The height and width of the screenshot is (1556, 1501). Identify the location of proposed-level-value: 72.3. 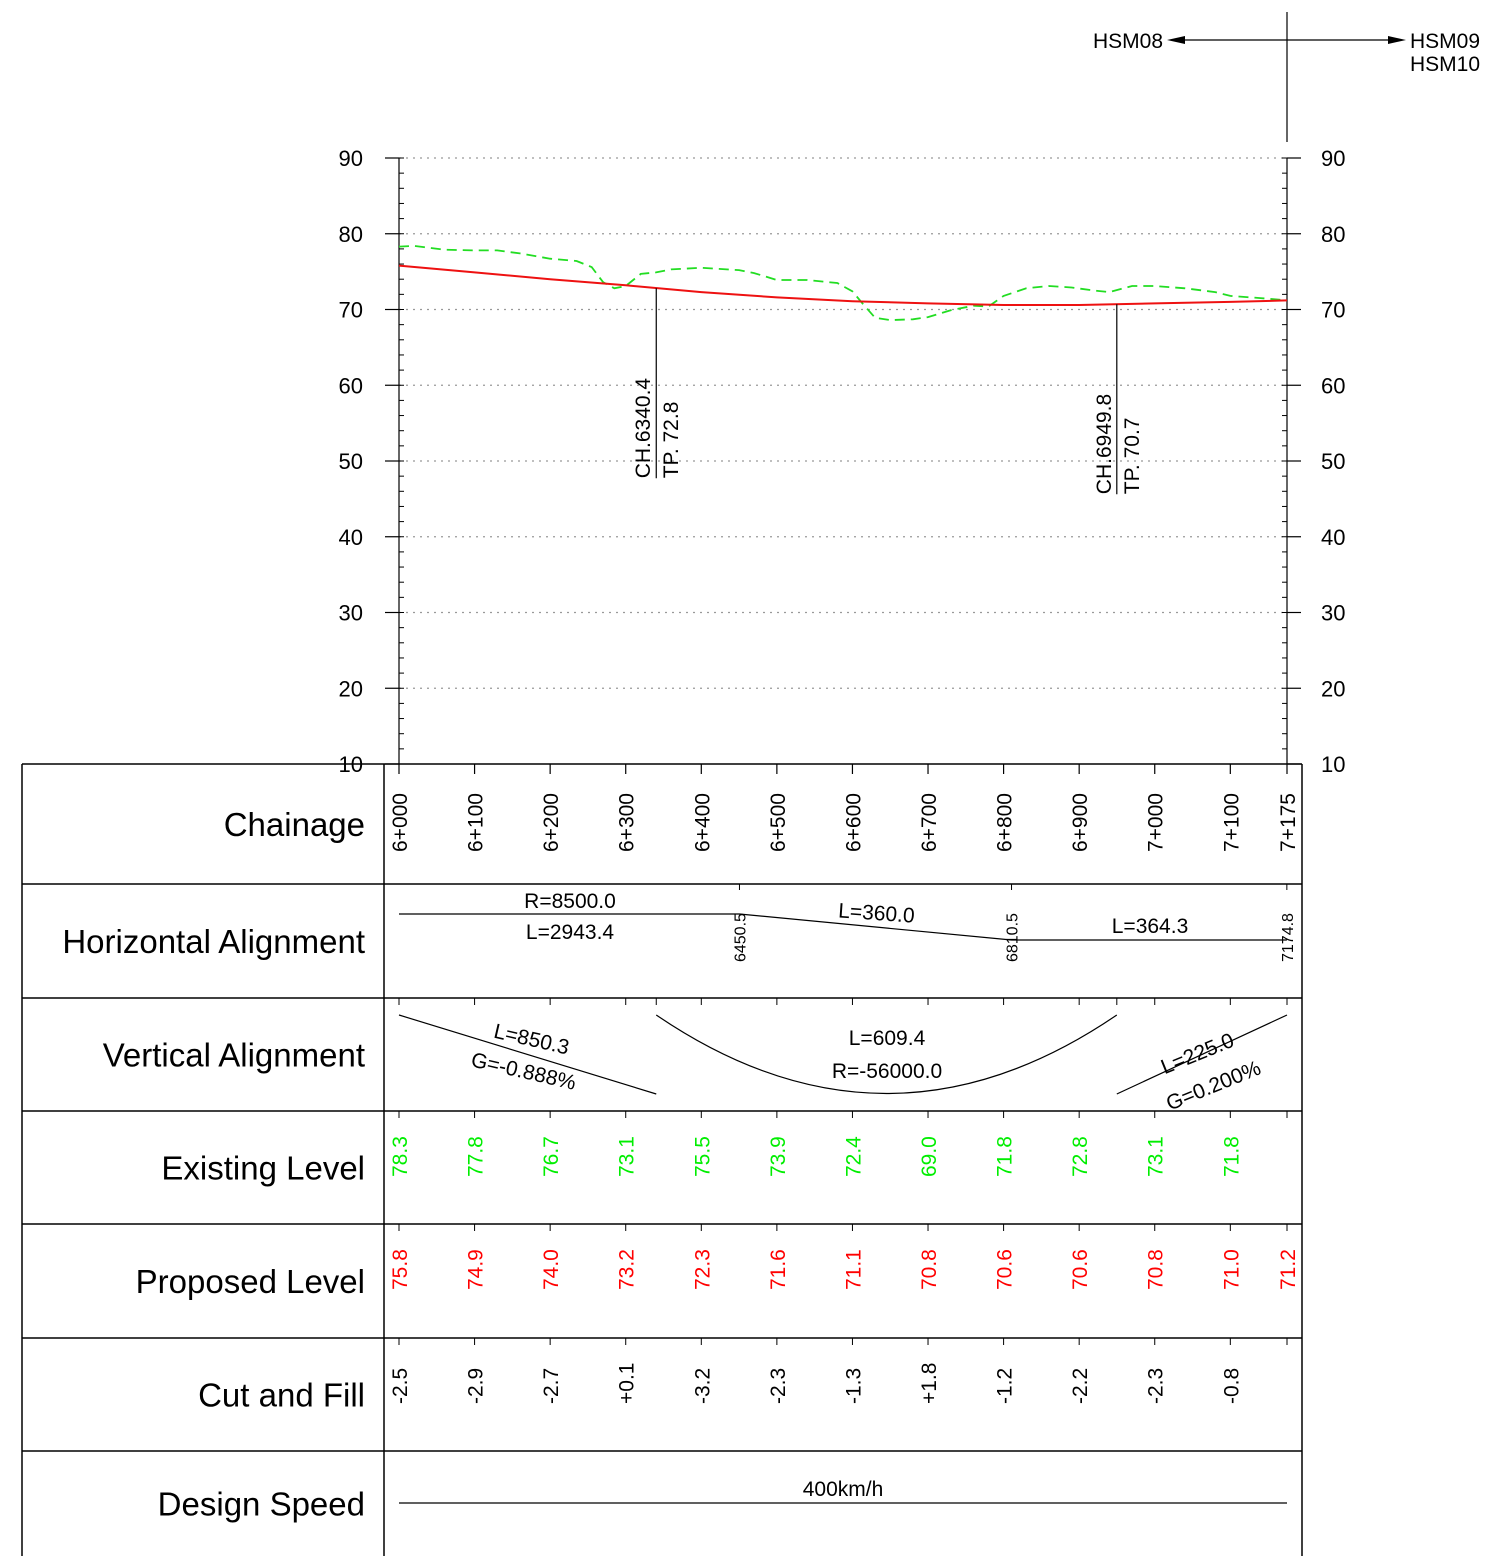
(702, 1269).